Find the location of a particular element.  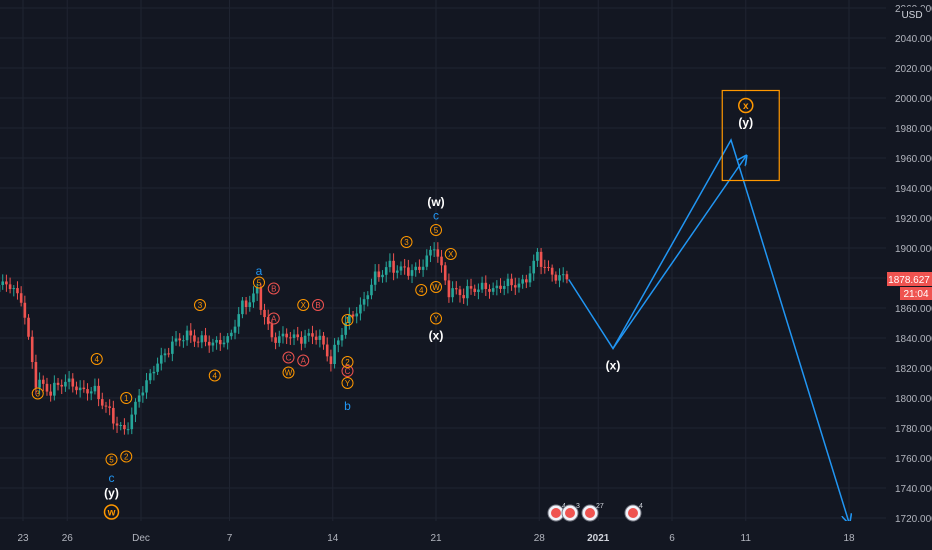

price-tick: 1960.000 is located at coordinates (913, 159).